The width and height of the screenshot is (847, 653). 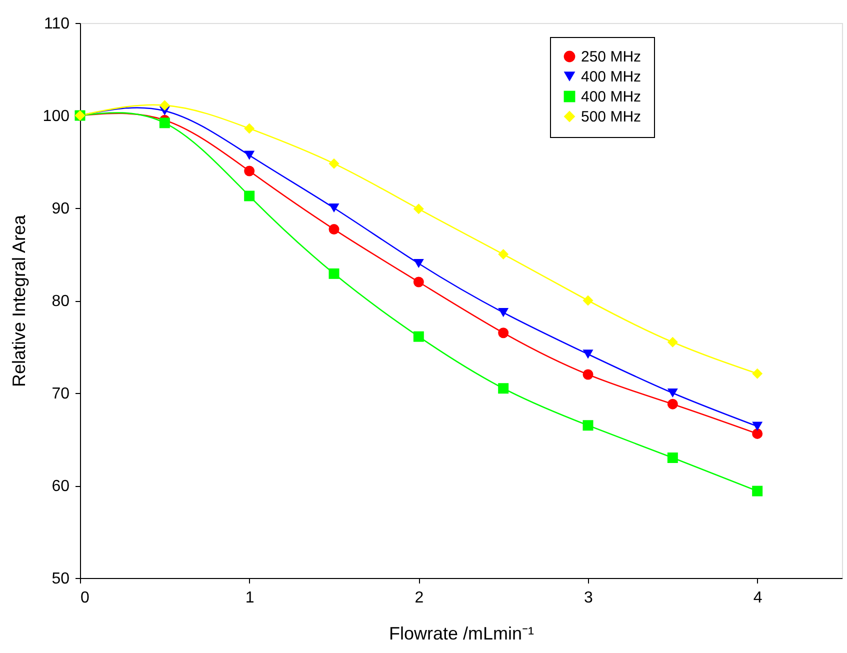 What do you see at coordinates (61, 394) in the screenshot?
I see `y-tick-label: 70` at bounding box center [61, 394].